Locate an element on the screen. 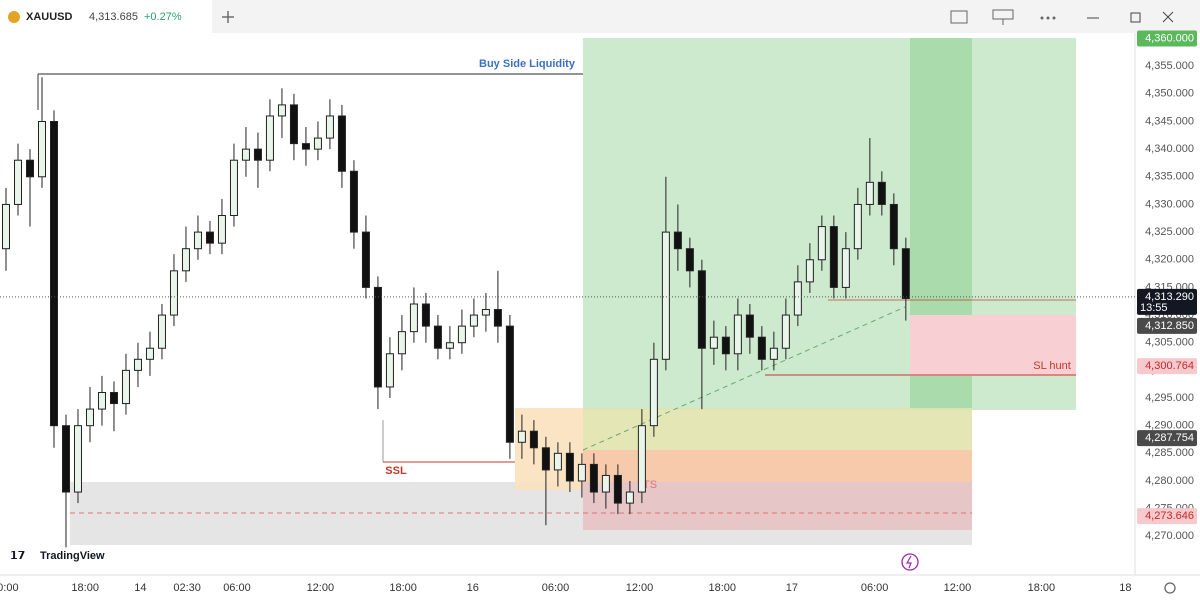 The width and height of the screenshot is (1200, 604). tab-symbol: XAUUSD is located at coordinates (49, 17).